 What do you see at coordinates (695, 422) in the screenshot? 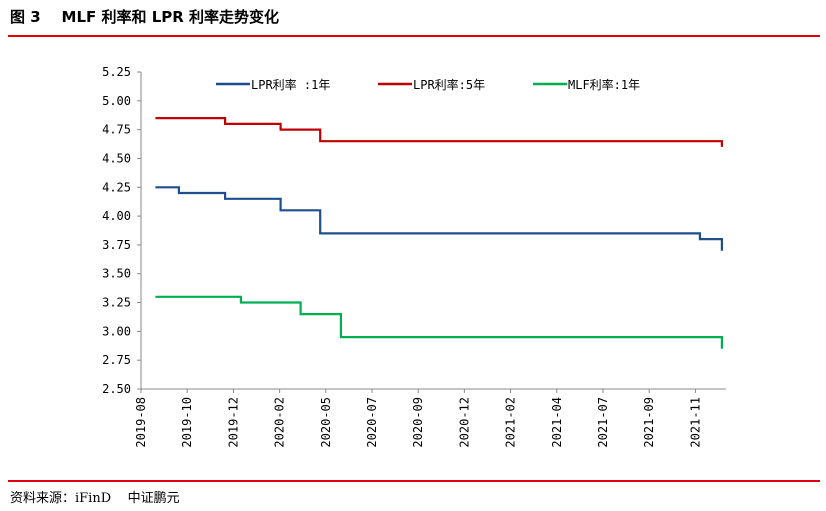
I see `x-tick-label: 2021-11` at bounding box center [695, 422].